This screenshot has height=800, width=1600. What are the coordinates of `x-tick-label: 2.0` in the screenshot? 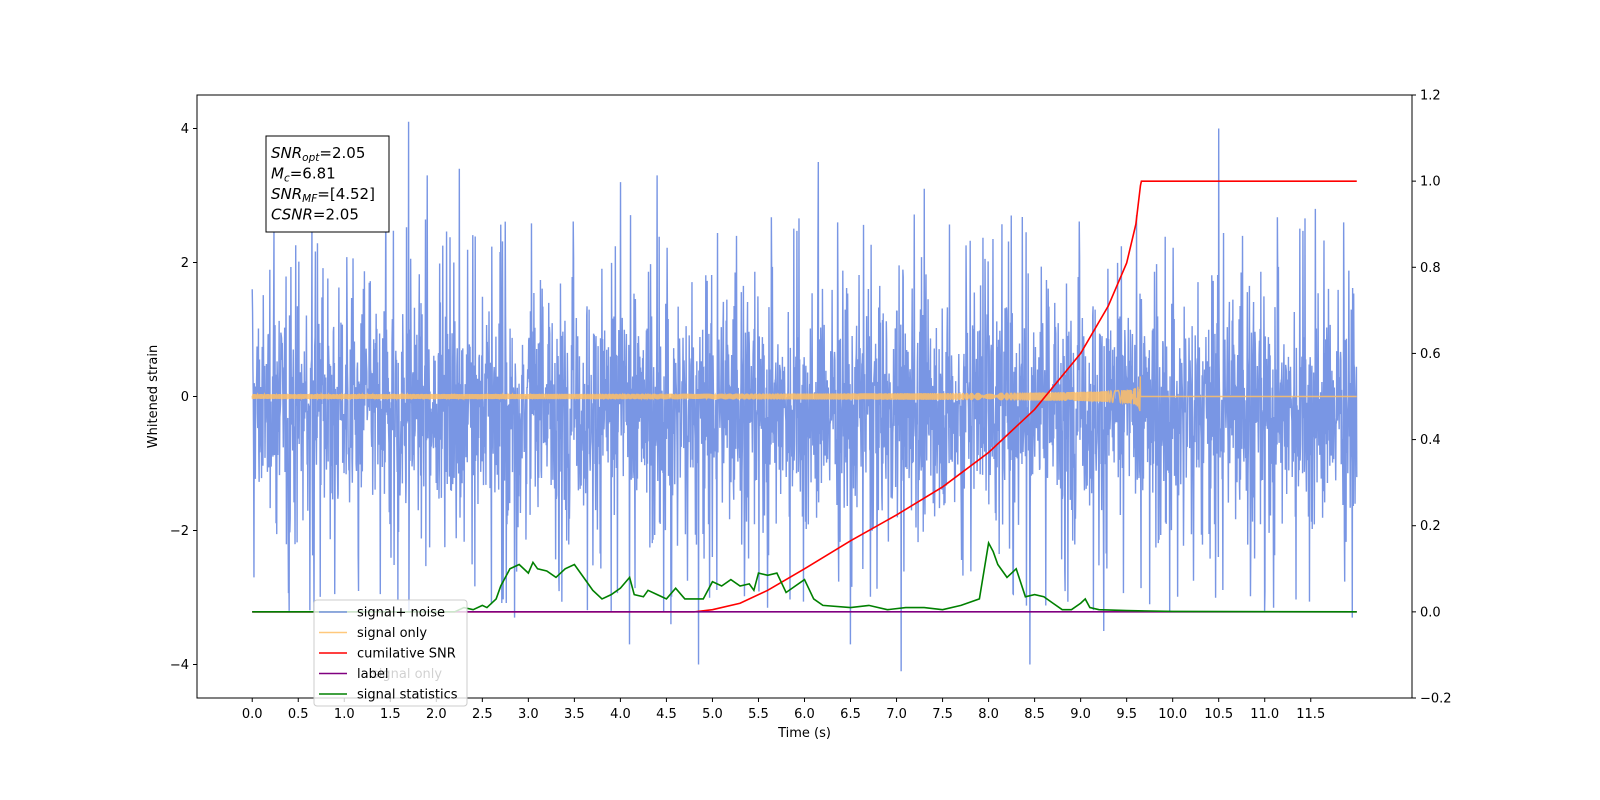 It's located at (436, 714).